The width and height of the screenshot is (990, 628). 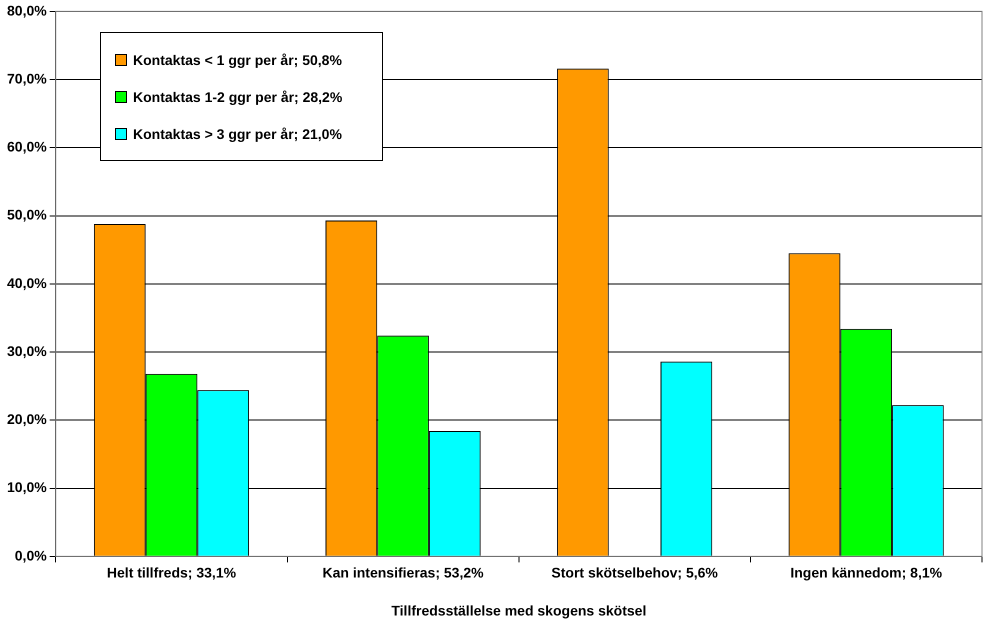 What do you see at coordinates (31, 555) in the screenshot?
I see `y-tick-label: 0,0%` at bounding box center [31, 555].